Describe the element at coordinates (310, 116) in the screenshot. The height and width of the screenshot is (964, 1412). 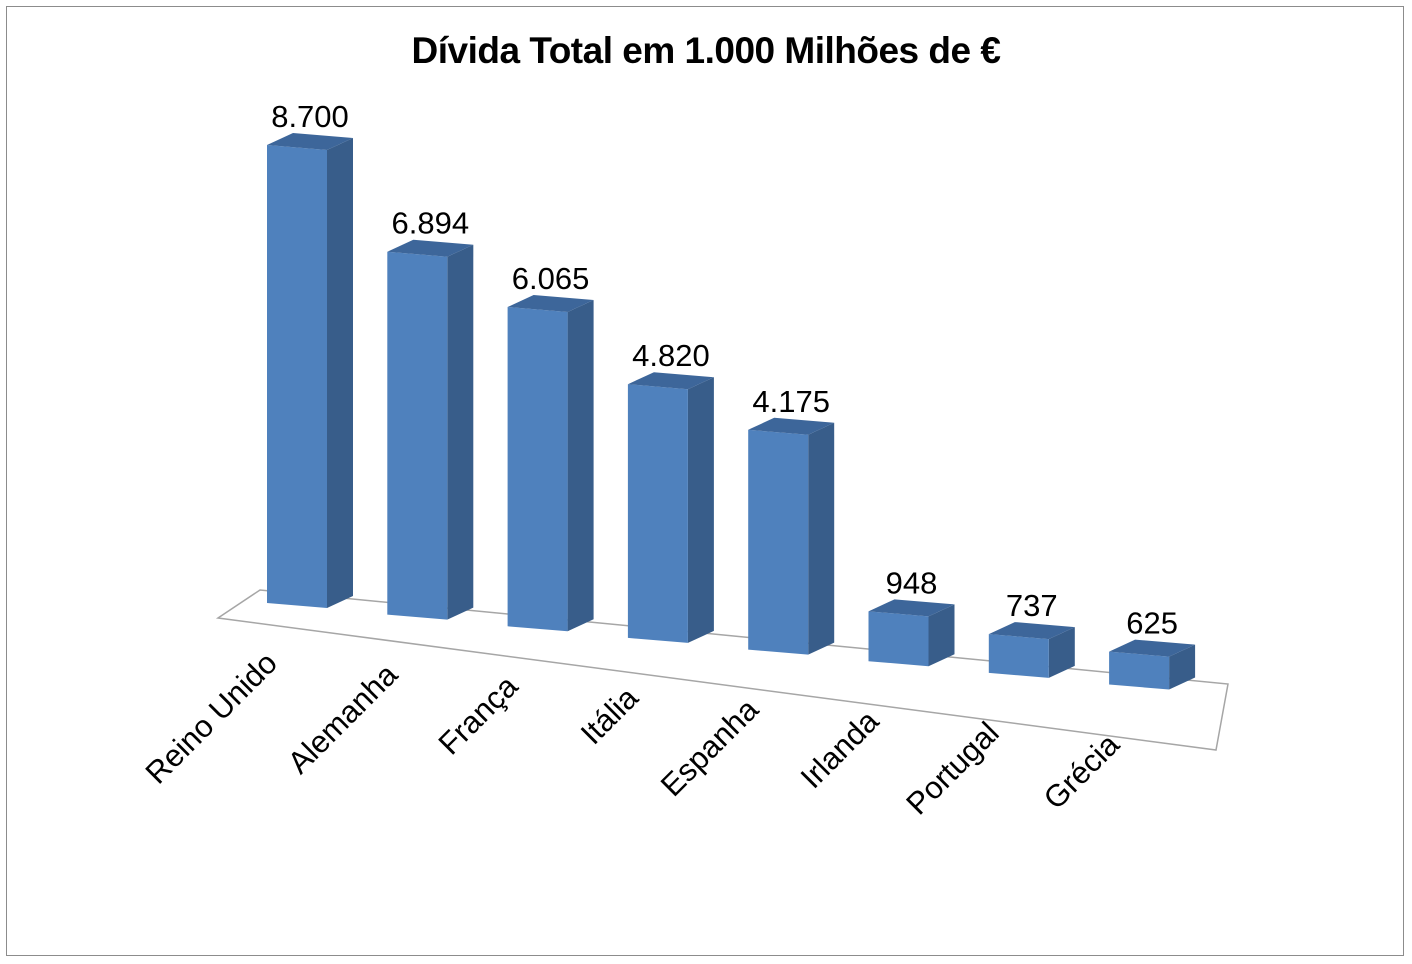
I see `data-label: 8.700` at that location.